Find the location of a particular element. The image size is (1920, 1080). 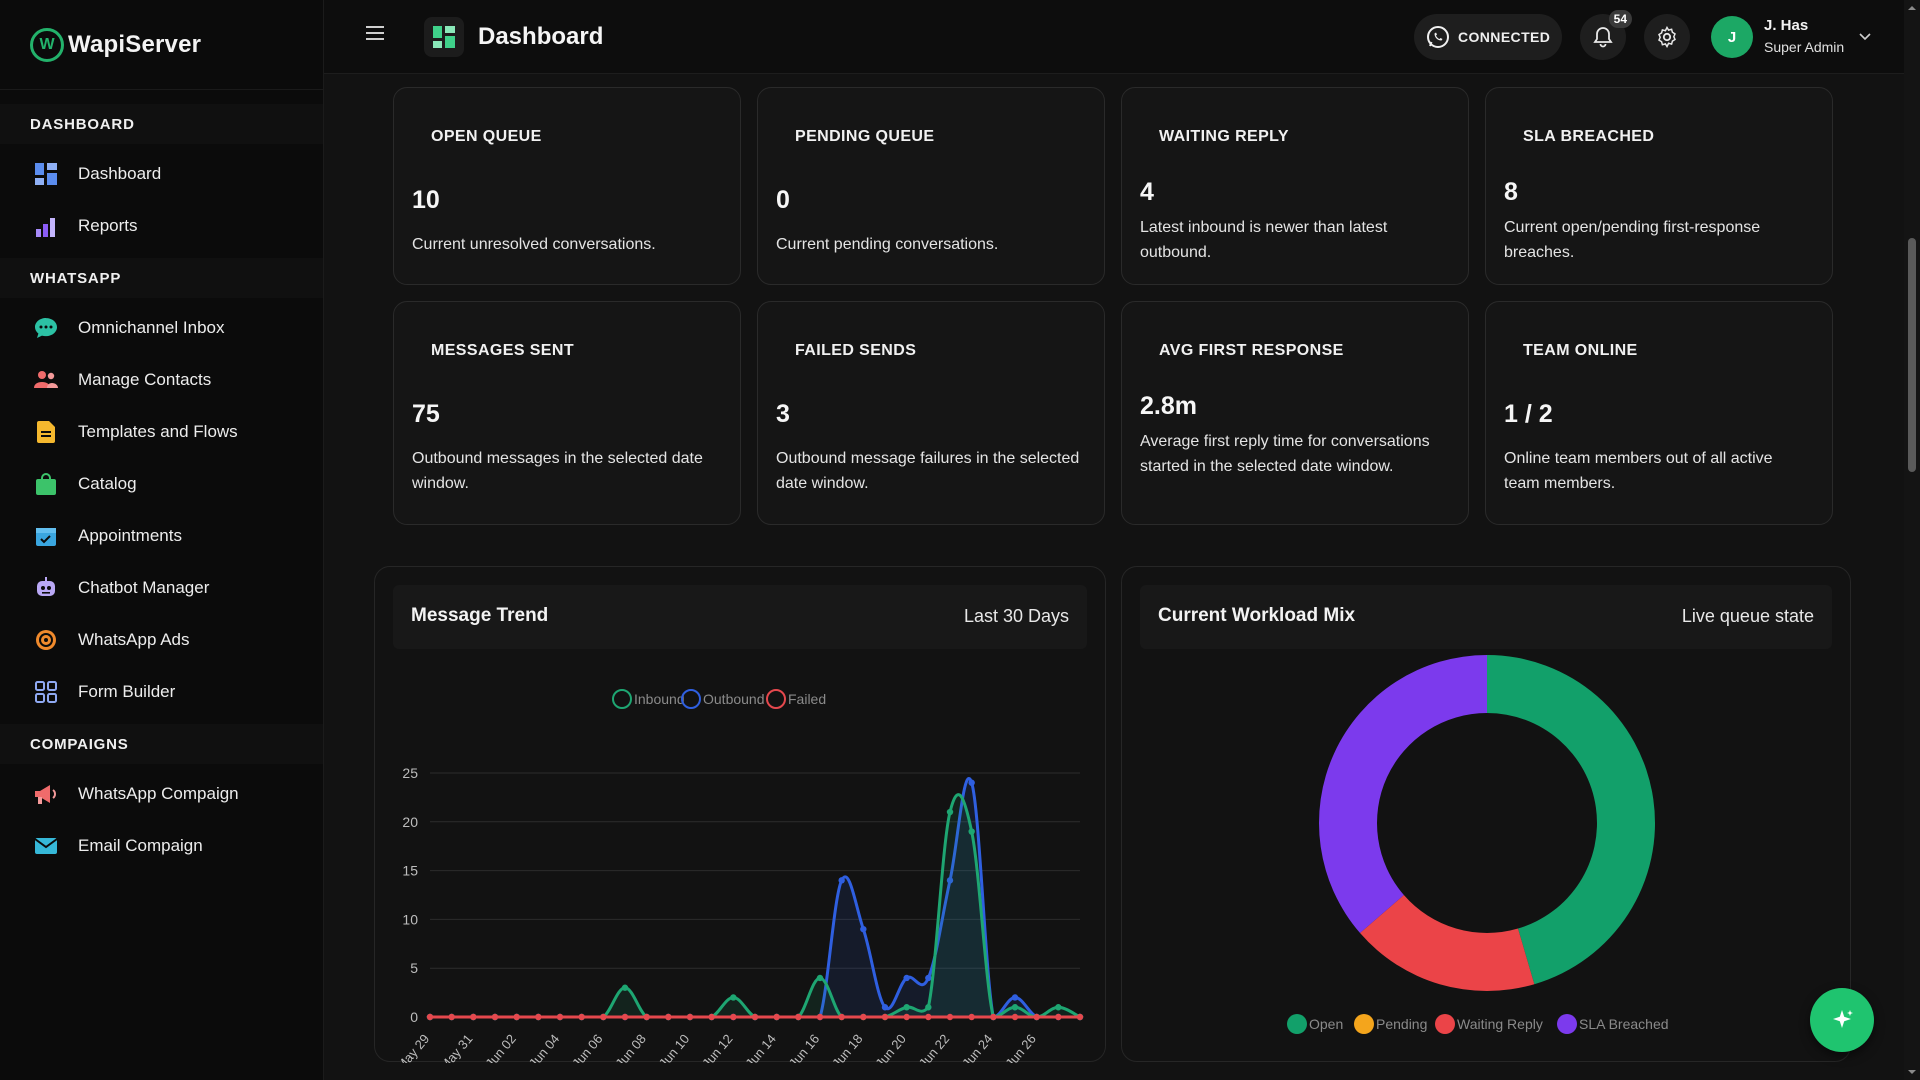

sidebar-item-label: Templates and Flows is located at coordinates (158, 431).